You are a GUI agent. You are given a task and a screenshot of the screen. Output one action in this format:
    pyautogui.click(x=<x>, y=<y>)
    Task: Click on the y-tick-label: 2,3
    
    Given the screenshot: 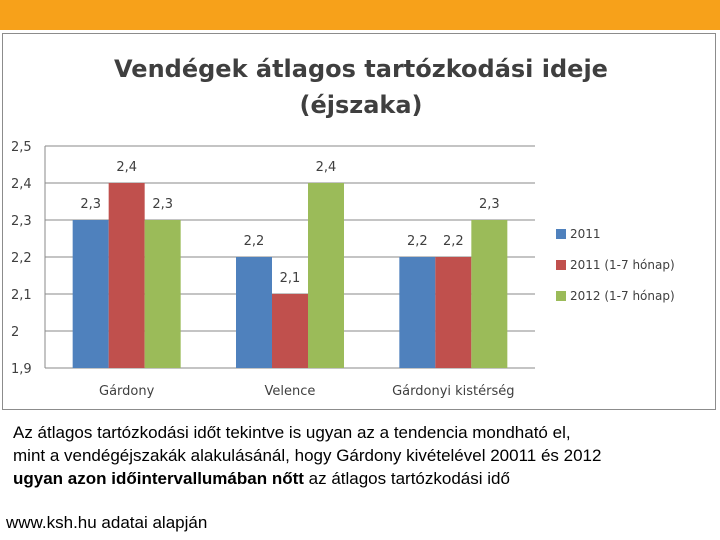 What is the action you would take?
    pyautogui.click(x=21, y=221)
    